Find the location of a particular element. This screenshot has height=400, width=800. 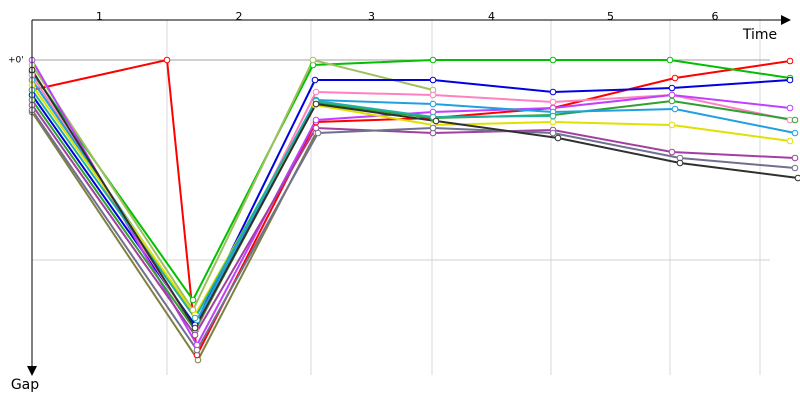

x-axis-label: Time is located at coordinates (759, 35).